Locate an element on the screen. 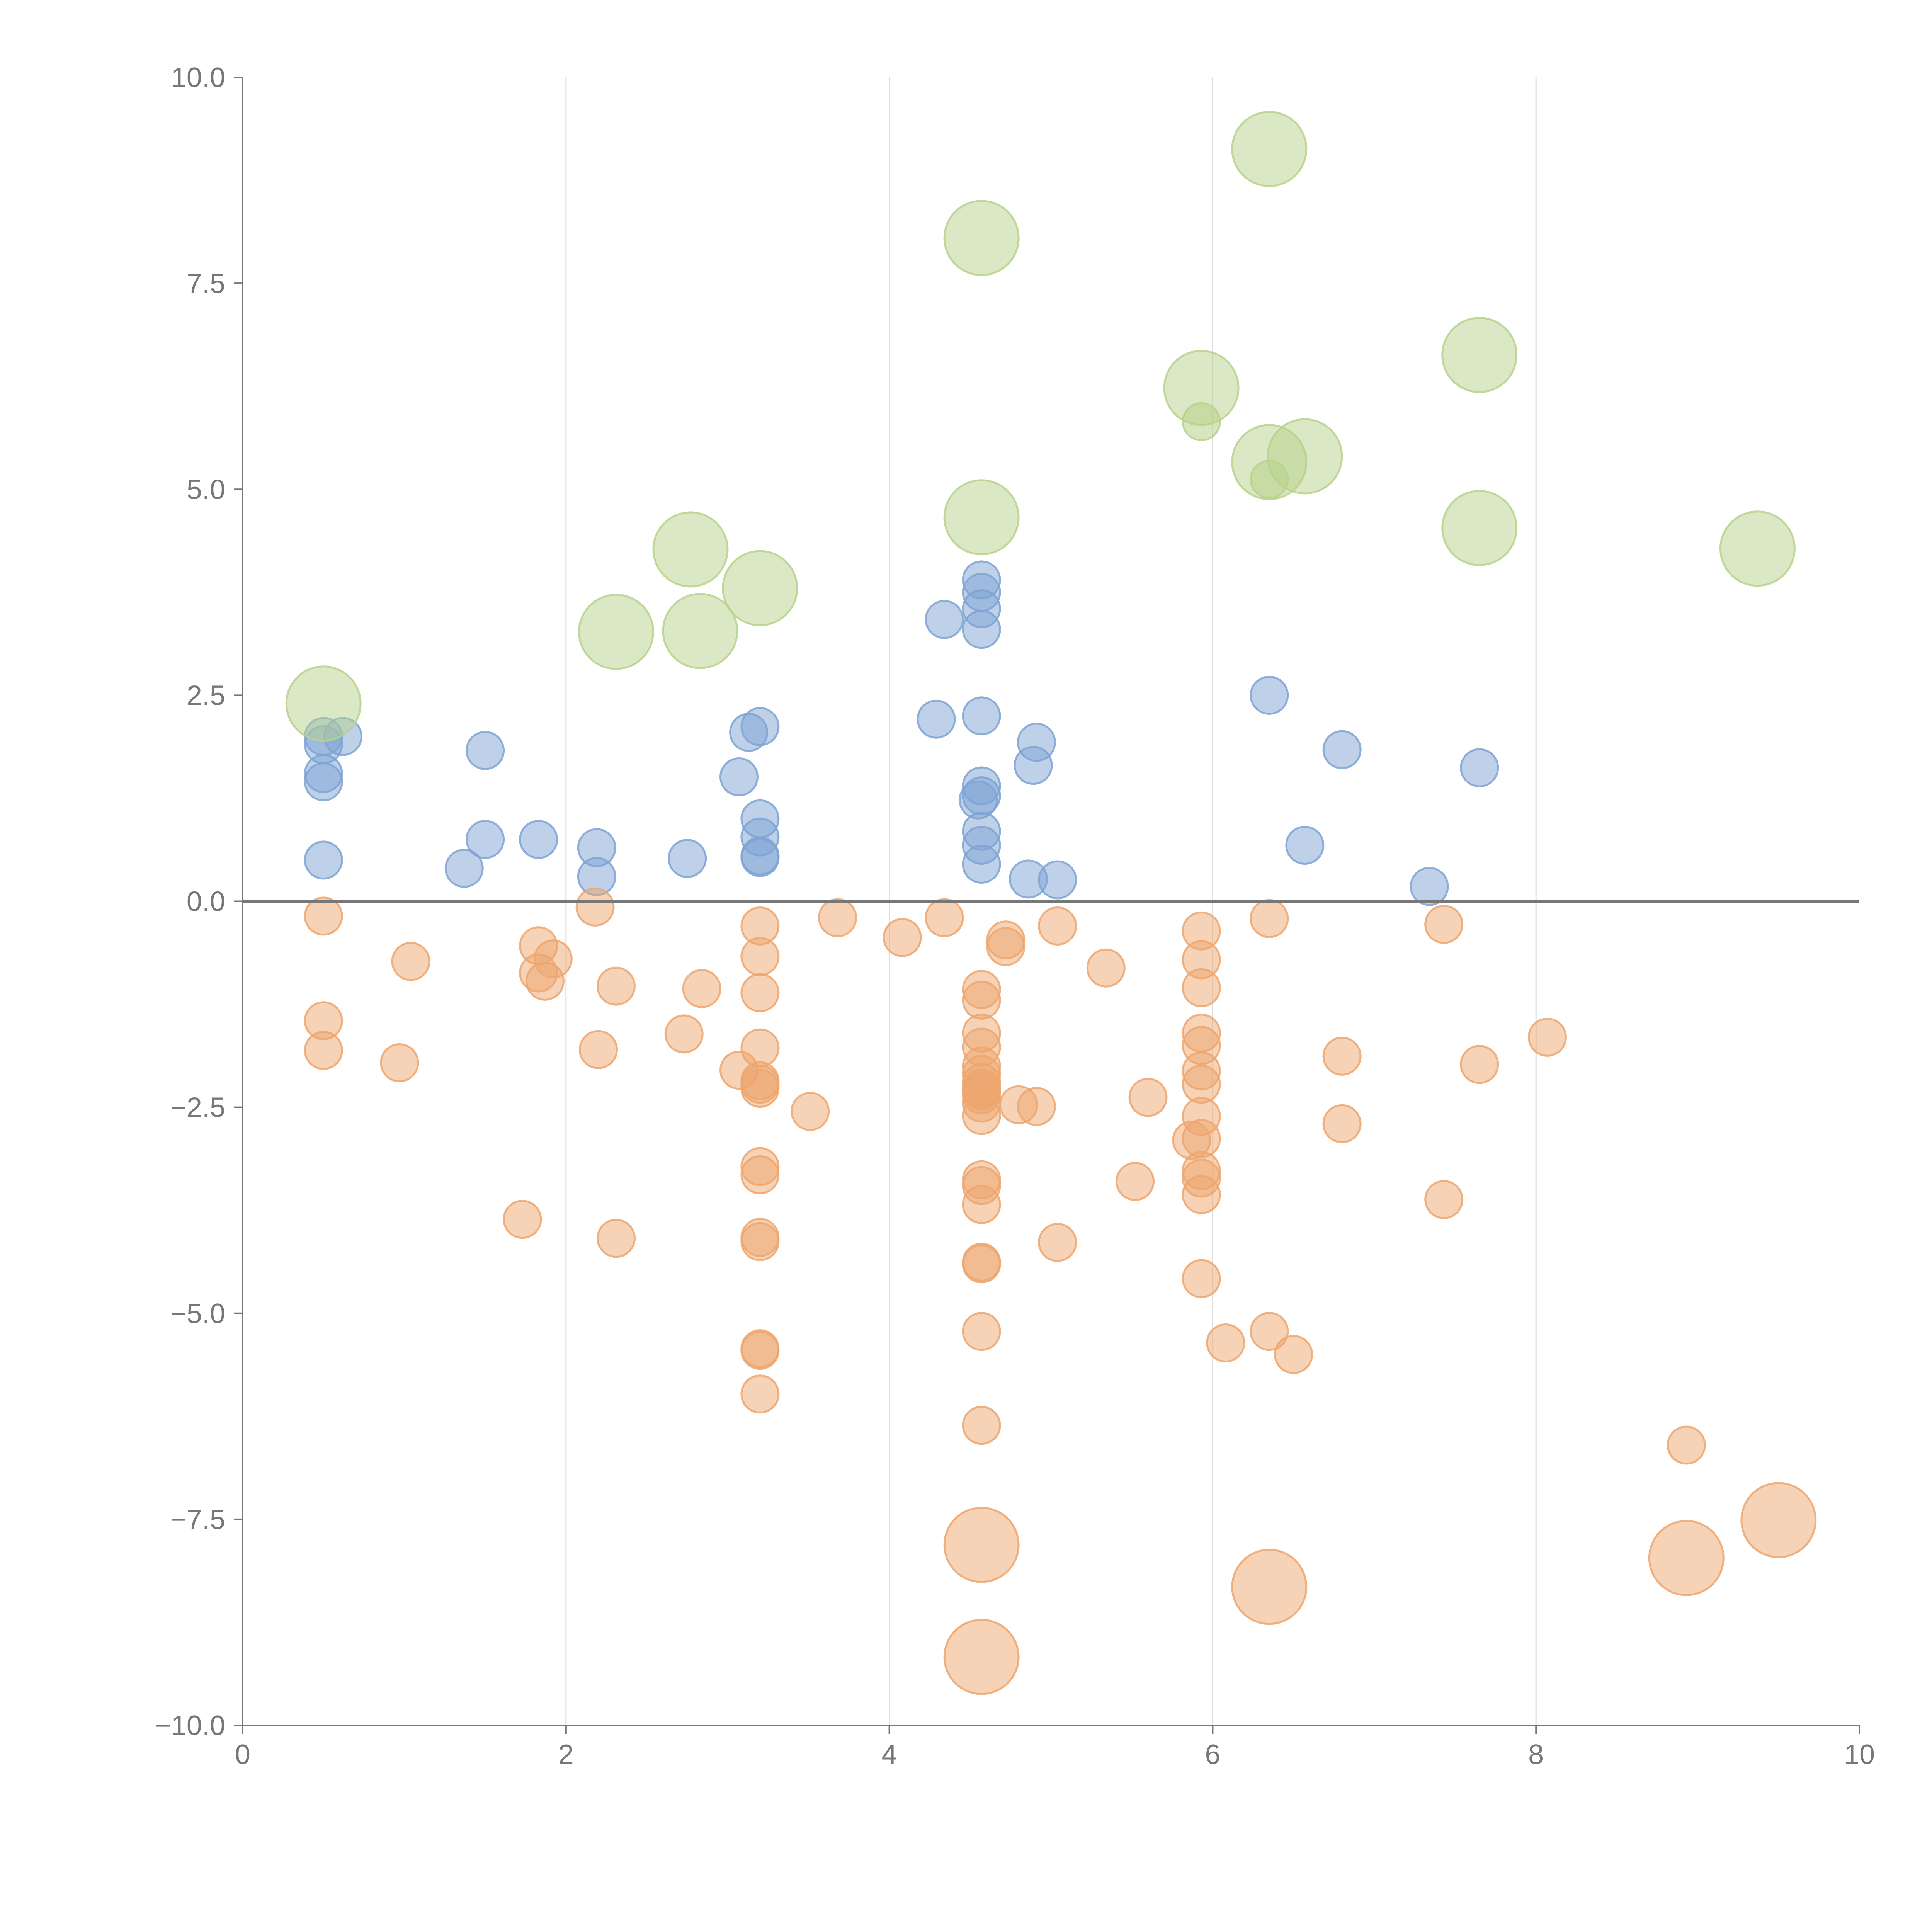 The height and width of the screenshot is (1932, 1932). x-tick-label: 6 is located at coordinates (1212, 1755).